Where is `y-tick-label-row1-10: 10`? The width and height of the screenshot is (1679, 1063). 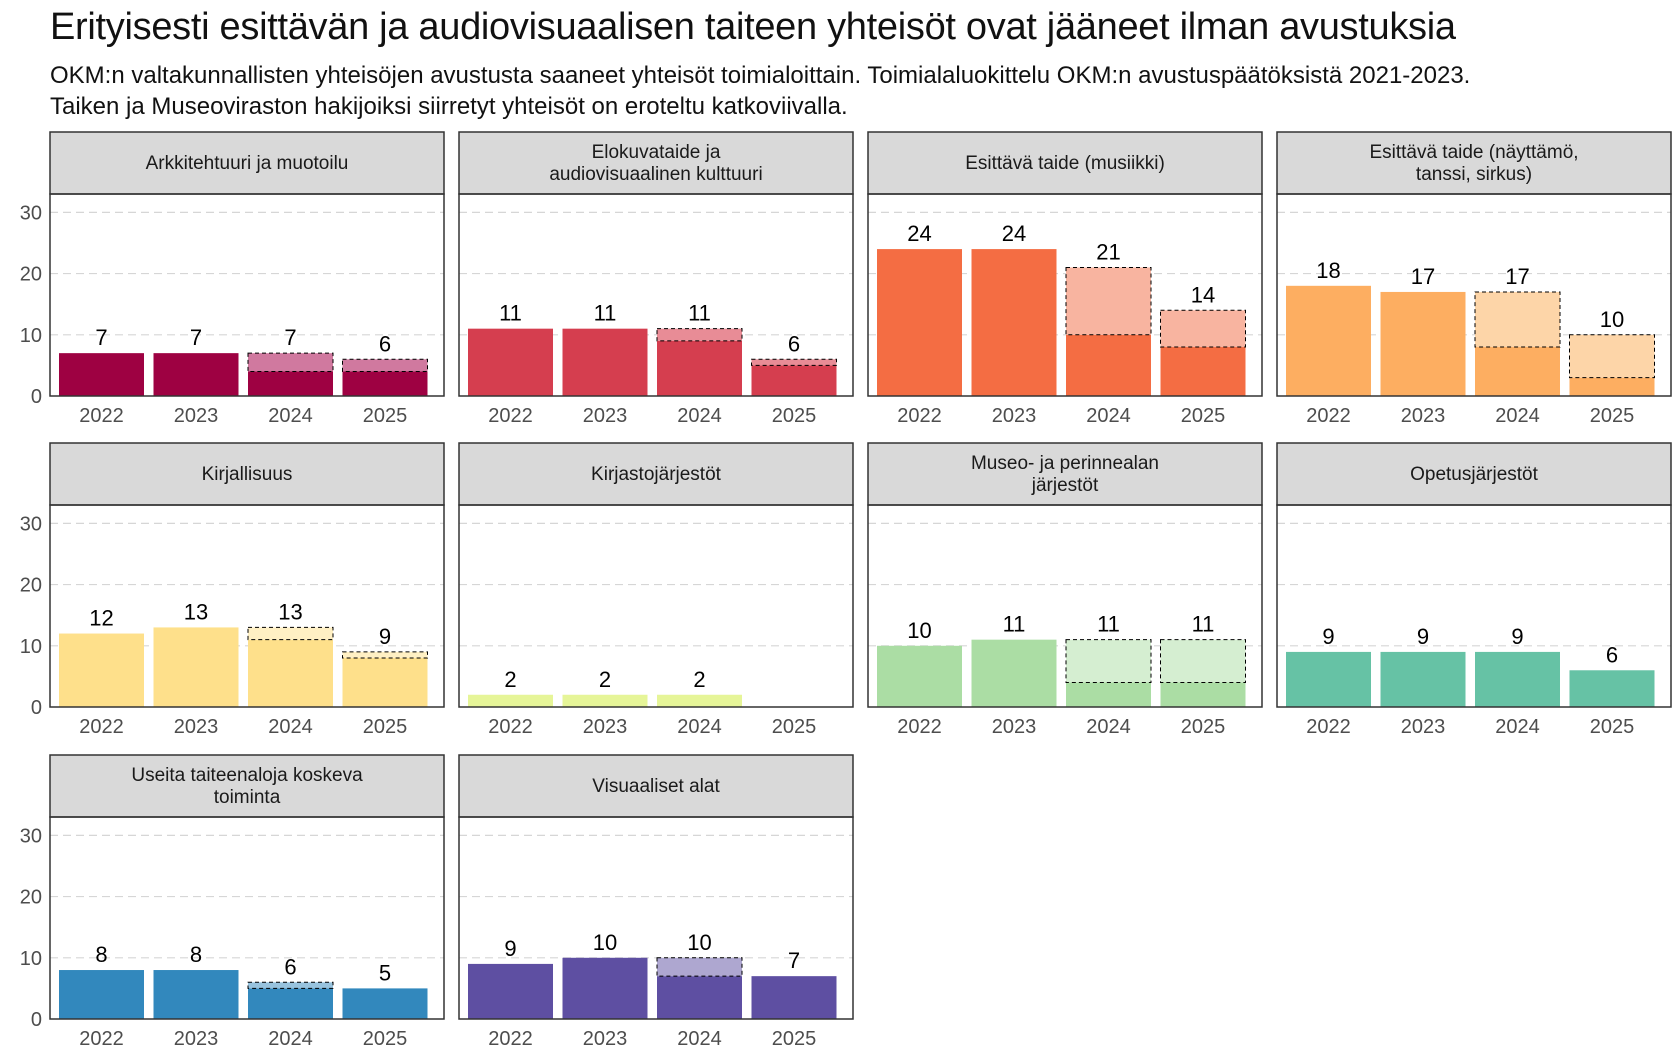
y-tick-label-row1-10: 10 is located at coordinates (31, 336).